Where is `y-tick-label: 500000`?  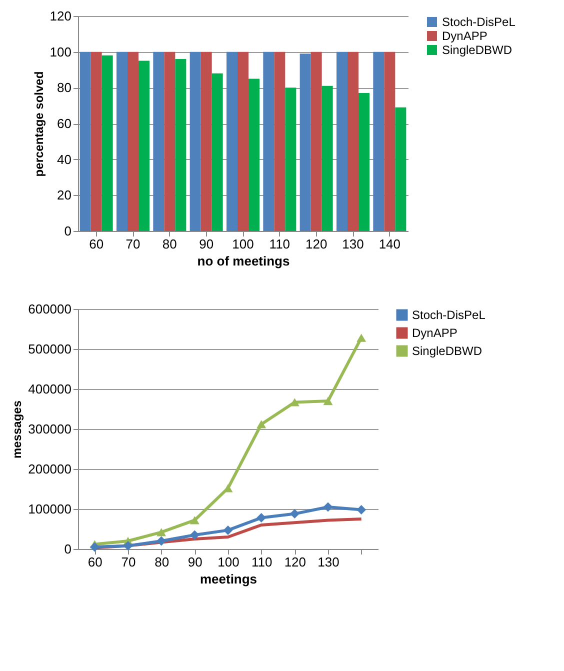 y-tick-label: 500000 is located at coordinates (50, 349).